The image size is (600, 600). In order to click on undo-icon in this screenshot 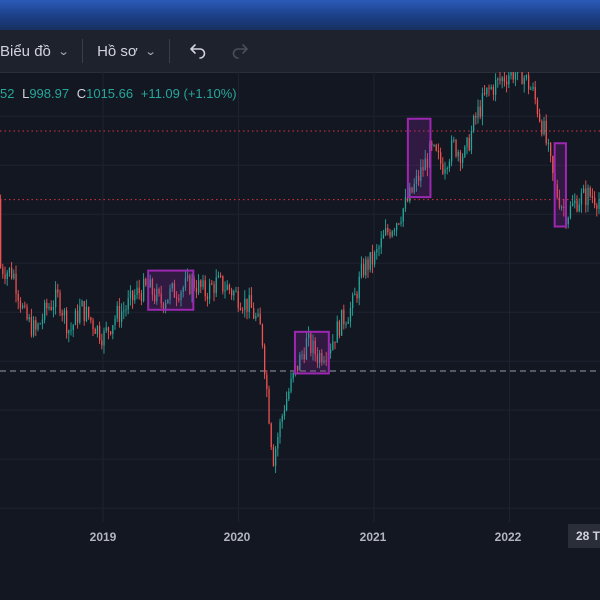, I will do `click(198, 51)`.